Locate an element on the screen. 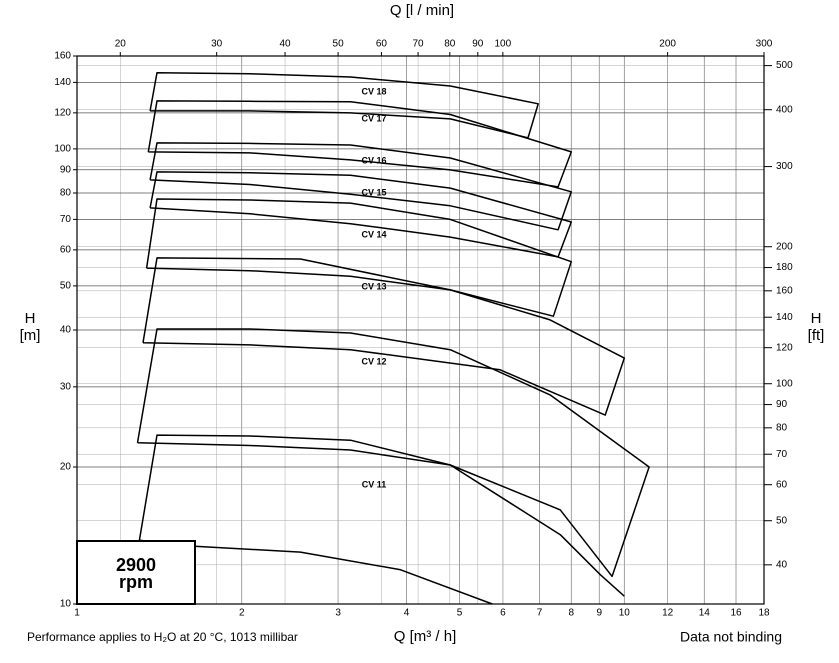 The height and width of the screenshot is (663, 839). y-tick-label: 40 is located at coordinates (66, 330).